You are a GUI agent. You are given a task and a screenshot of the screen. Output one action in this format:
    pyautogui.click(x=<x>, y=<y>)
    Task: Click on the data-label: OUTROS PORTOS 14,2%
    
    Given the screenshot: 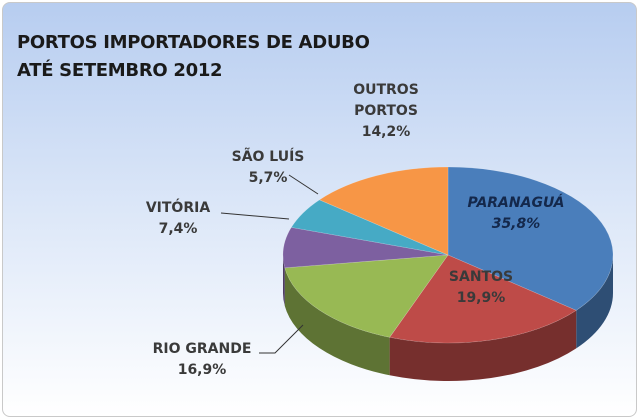 What is the action you would take?
    pyautogui.click(x=386, y=111)
    